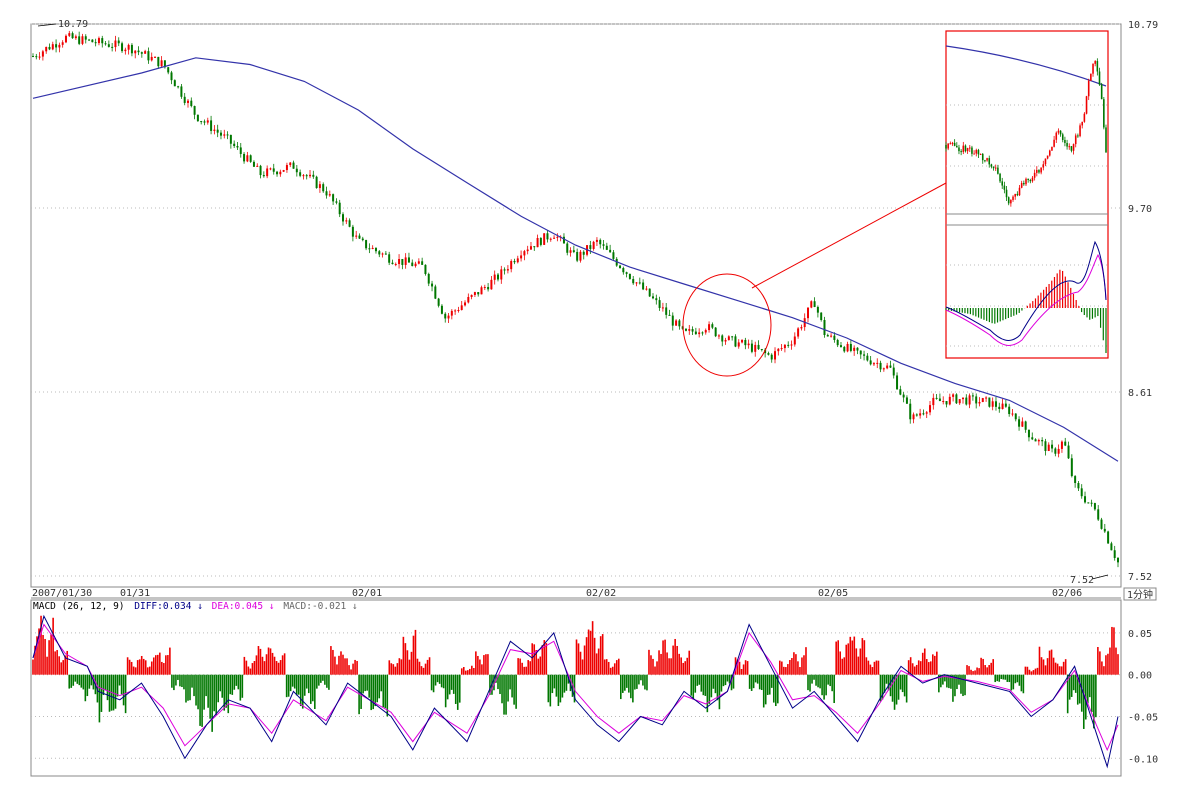  I want to click on price-tick-label: 8.61, so click(1140, 393).